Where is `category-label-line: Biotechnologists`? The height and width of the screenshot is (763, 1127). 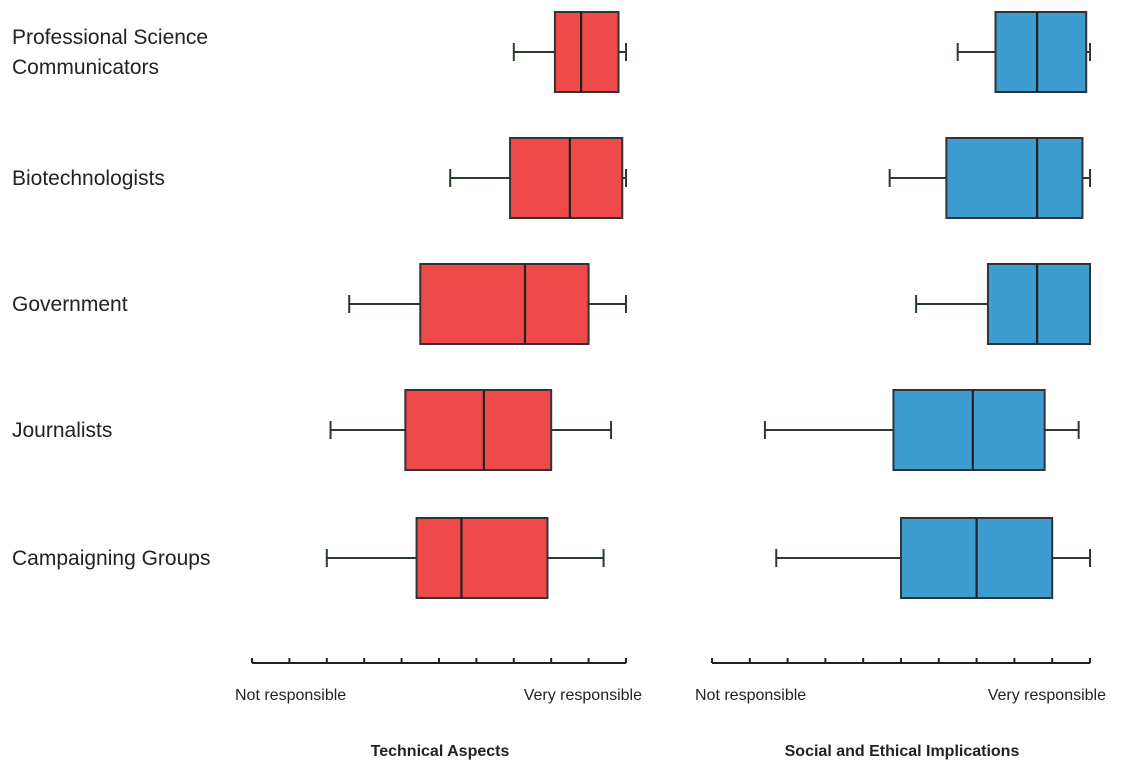
category-label-line: Biotechnologists is located at coordinates (88, 178).